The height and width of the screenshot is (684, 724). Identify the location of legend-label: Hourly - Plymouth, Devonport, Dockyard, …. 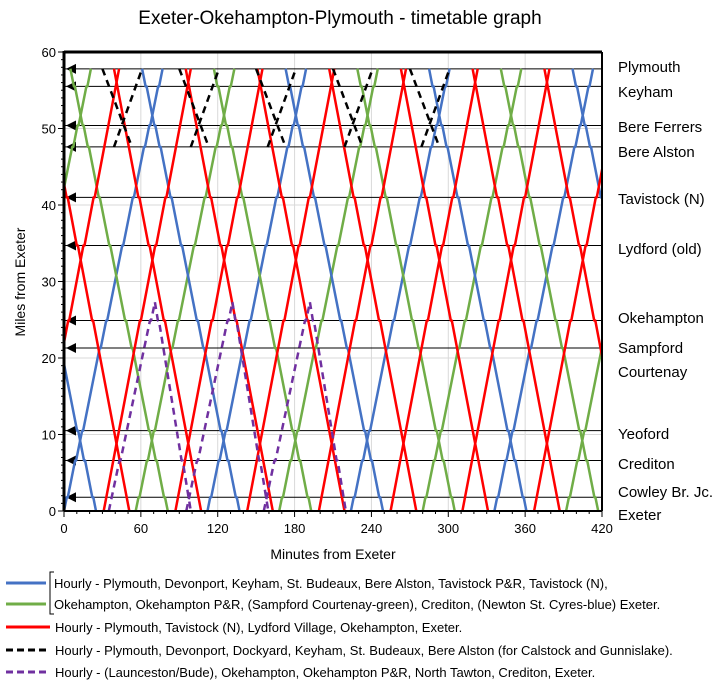
(364, 650).